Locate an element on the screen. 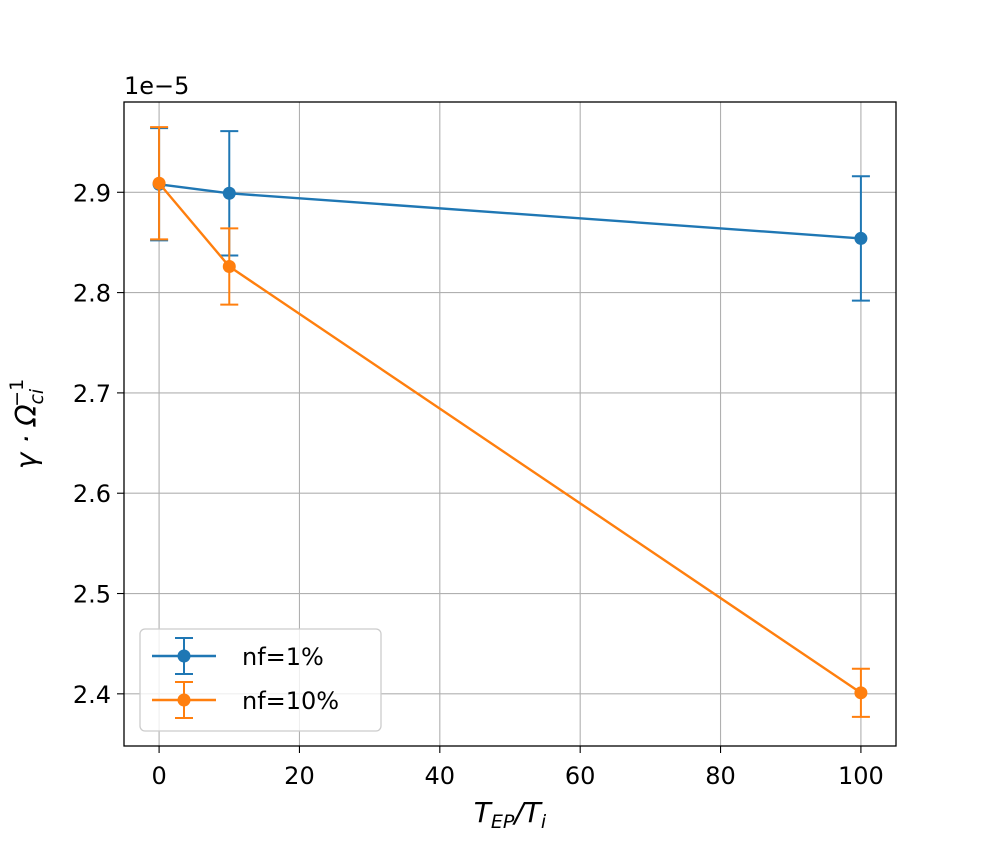 The image size is (996, 859). x-axis-title-main: T is located at coordinates (483, 812).